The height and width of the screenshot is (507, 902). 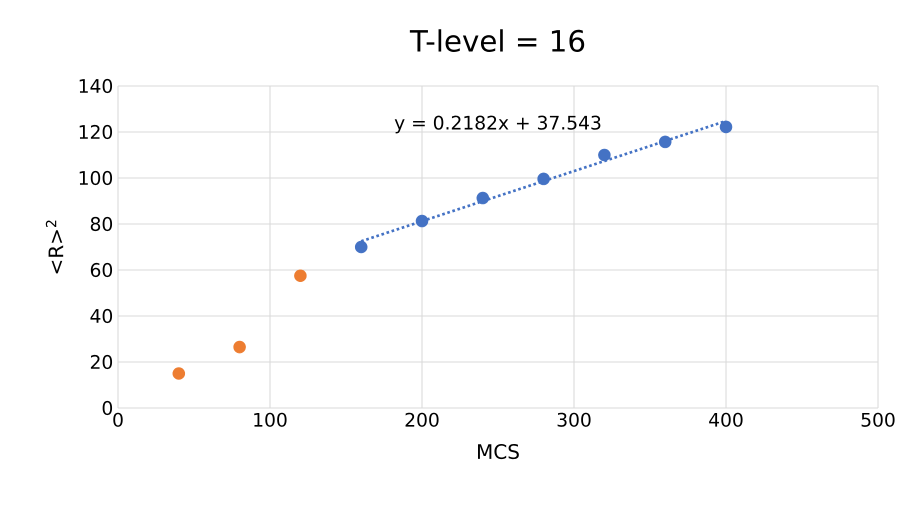 I want to click on y-tick-label: 140, so click(x=96, y=86).